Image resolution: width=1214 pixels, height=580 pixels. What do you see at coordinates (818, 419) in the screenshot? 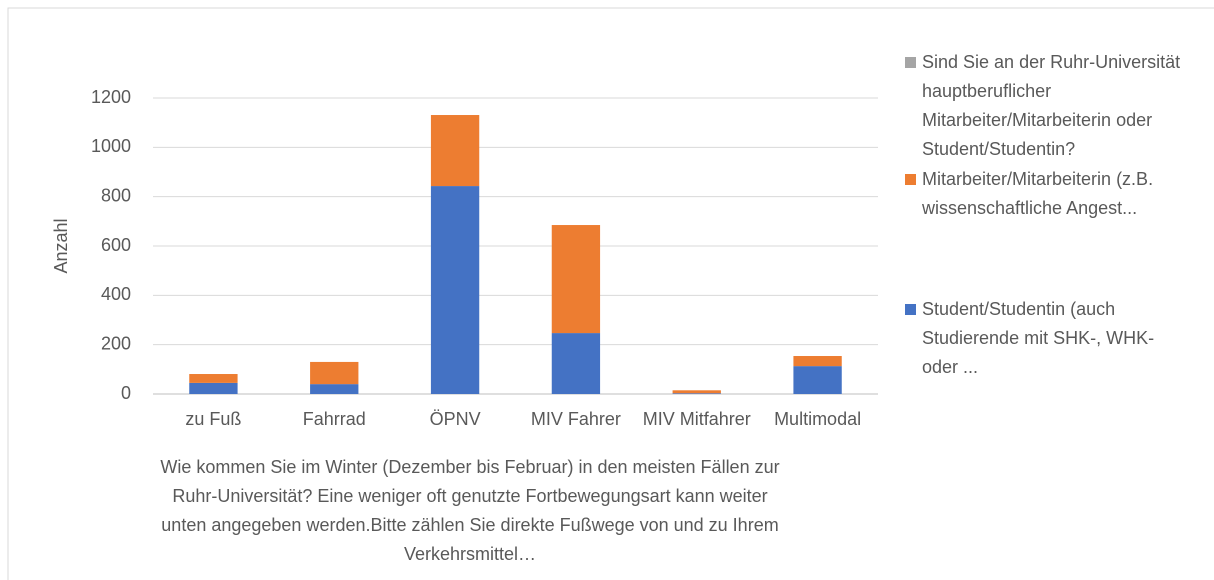
I see `x-tick-label: Multimodal` at bounding box center [818, 419].